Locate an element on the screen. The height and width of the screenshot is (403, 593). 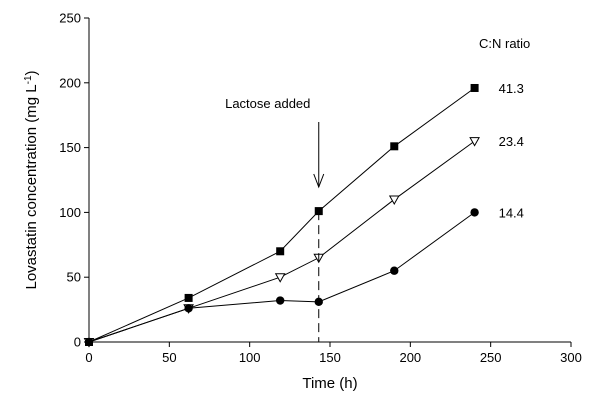
legend-title: C:N ratio is located at coordinates (504, 43).